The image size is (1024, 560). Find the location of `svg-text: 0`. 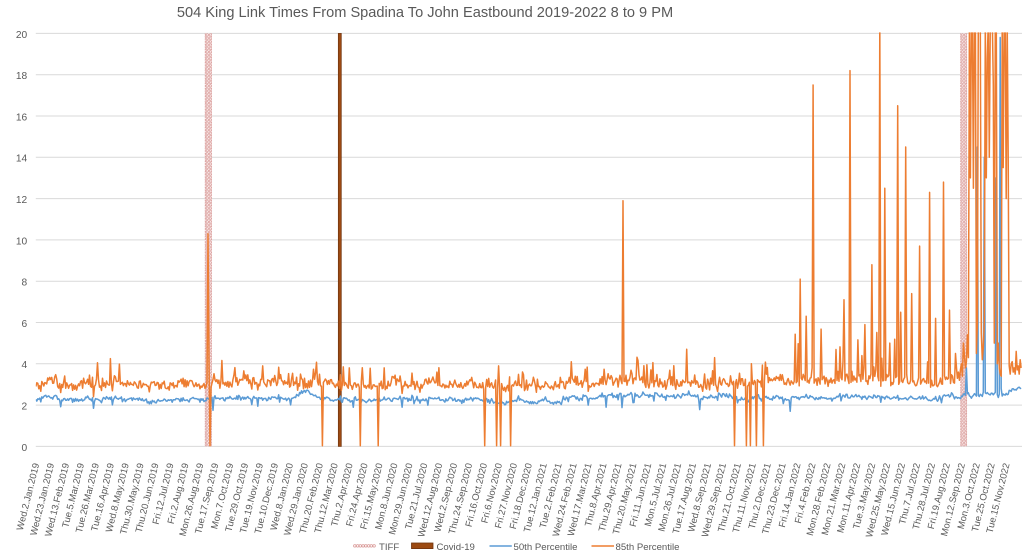

svg-text: 0 is located at coordinates (25, 448).